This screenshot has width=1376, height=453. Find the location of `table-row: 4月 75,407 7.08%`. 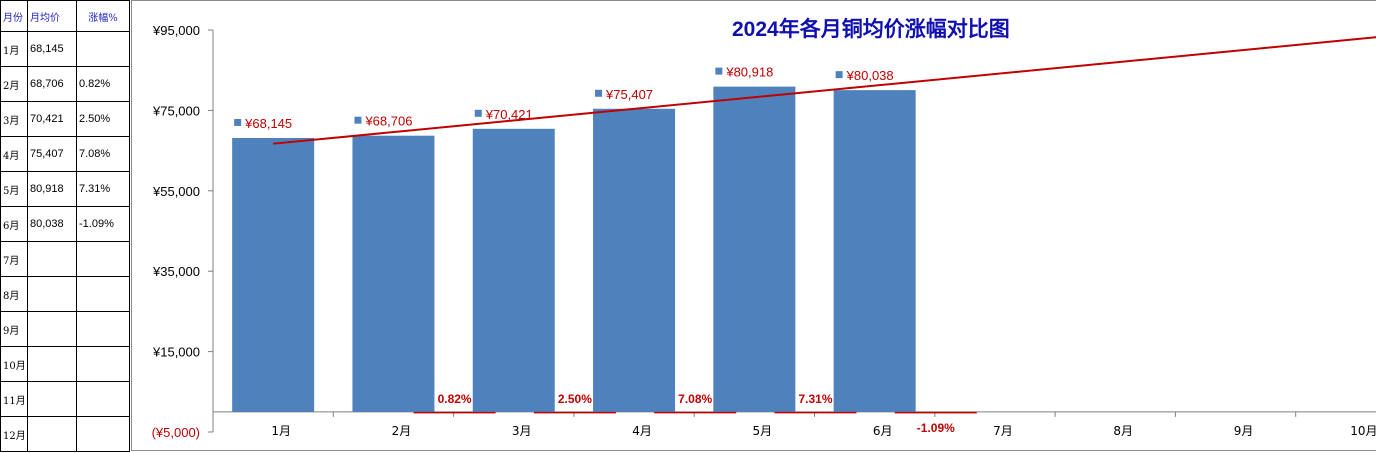

table-row: 4月 75,407 7.08% is located at coordinates (65, 154).